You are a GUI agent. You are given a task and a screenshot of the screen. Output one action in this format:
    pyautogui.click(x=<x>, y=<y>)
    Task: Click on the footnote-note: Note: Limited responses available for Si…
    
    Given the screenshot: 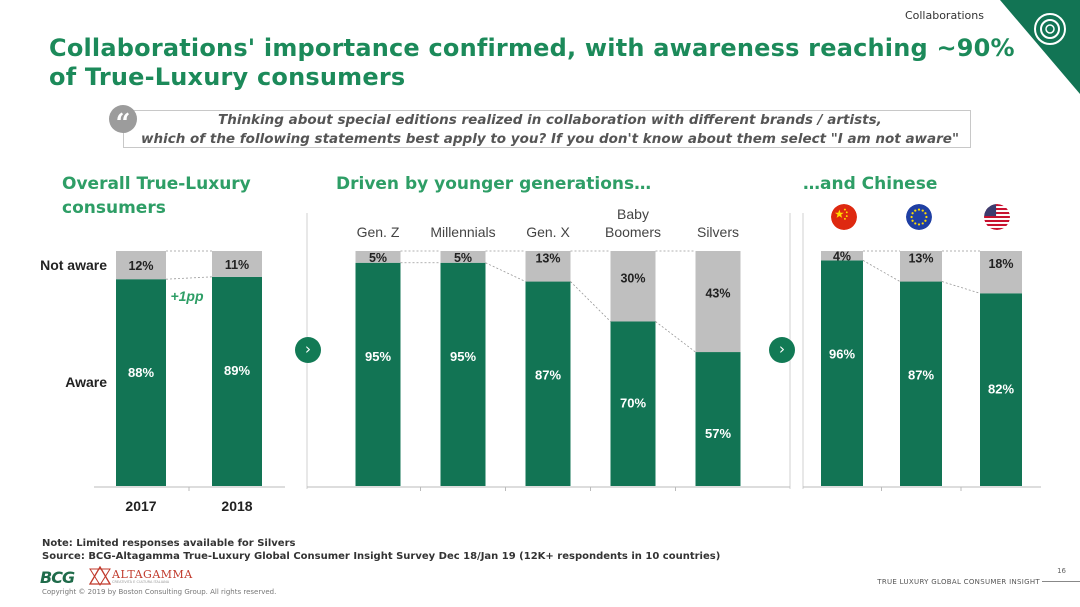 What is the action you would take?
    pyautogui.click(x=169, y=543)
    